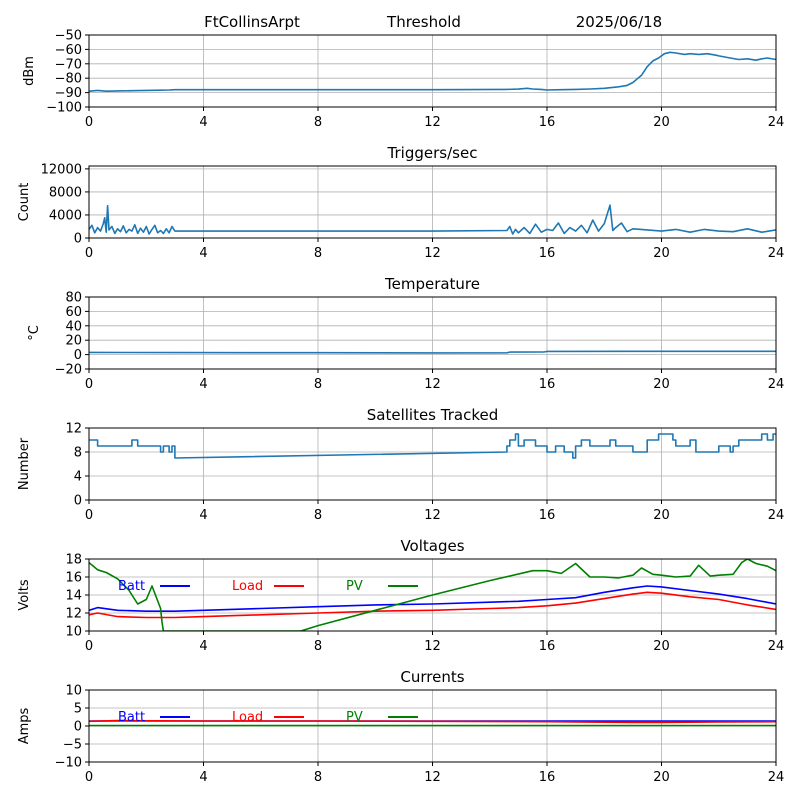 This screenshot has width=800, height=800. I want to click on y-tick-label: −100, so click(64, 108).